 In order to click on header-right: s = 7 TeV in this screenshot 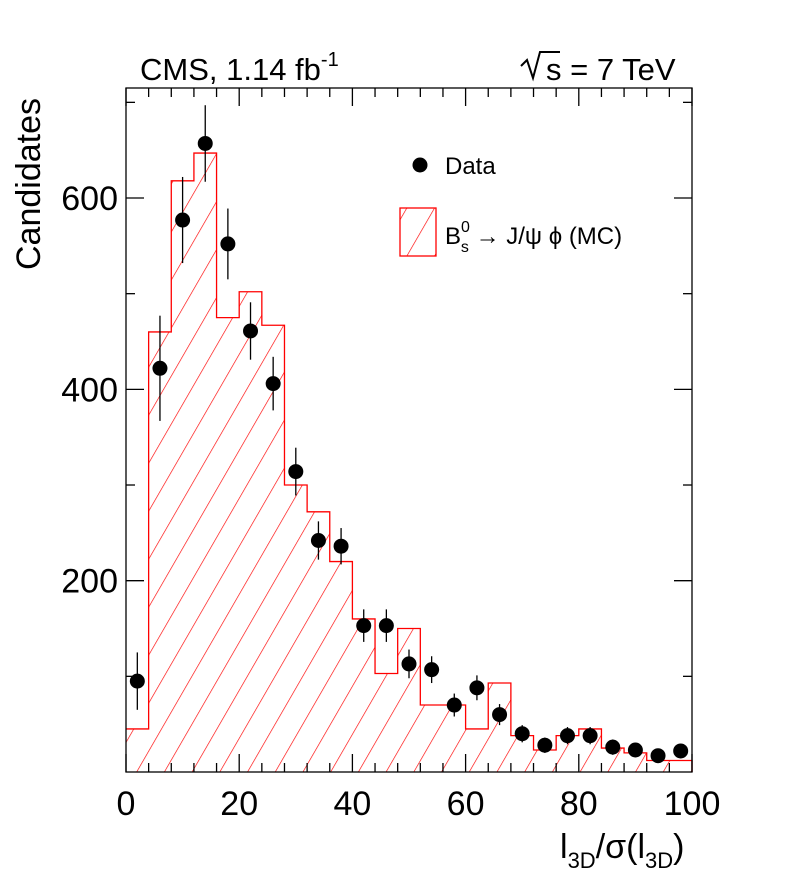, I will do `click(598, 69)`.